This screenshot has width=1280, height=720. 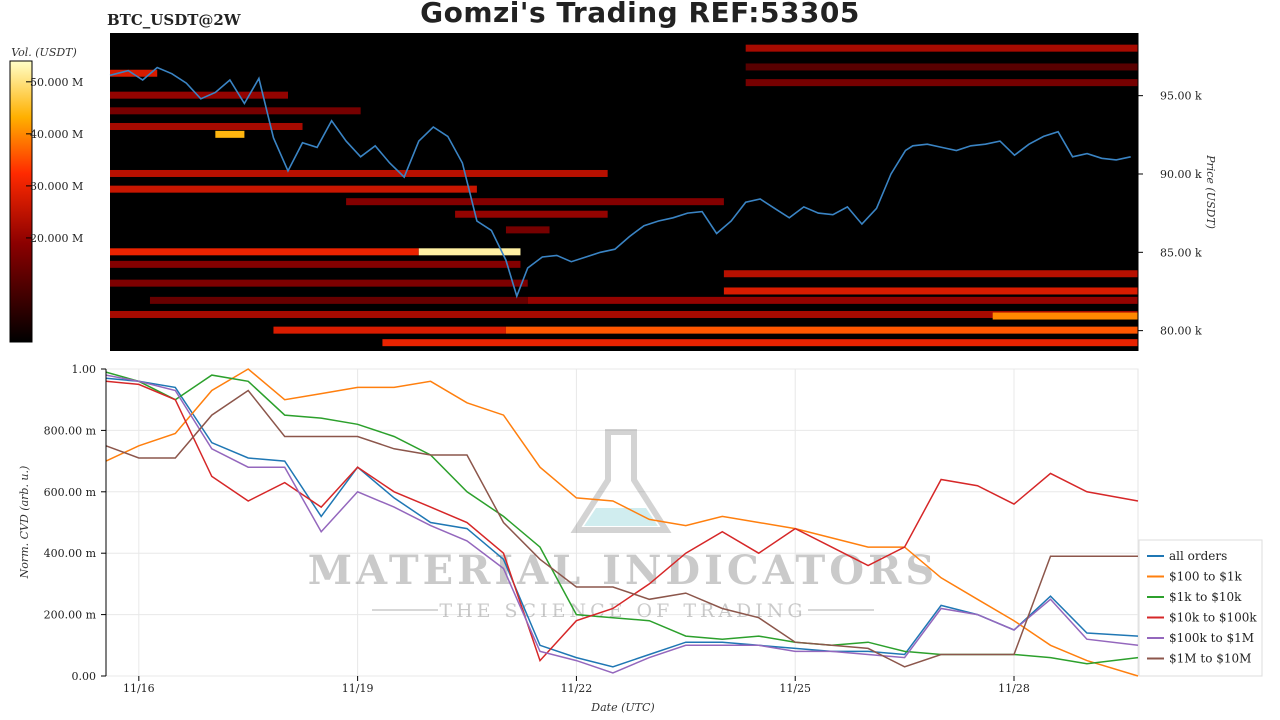 I want to click on colorbar-tick-label: 40.000 M, so click(x=56, y=134).